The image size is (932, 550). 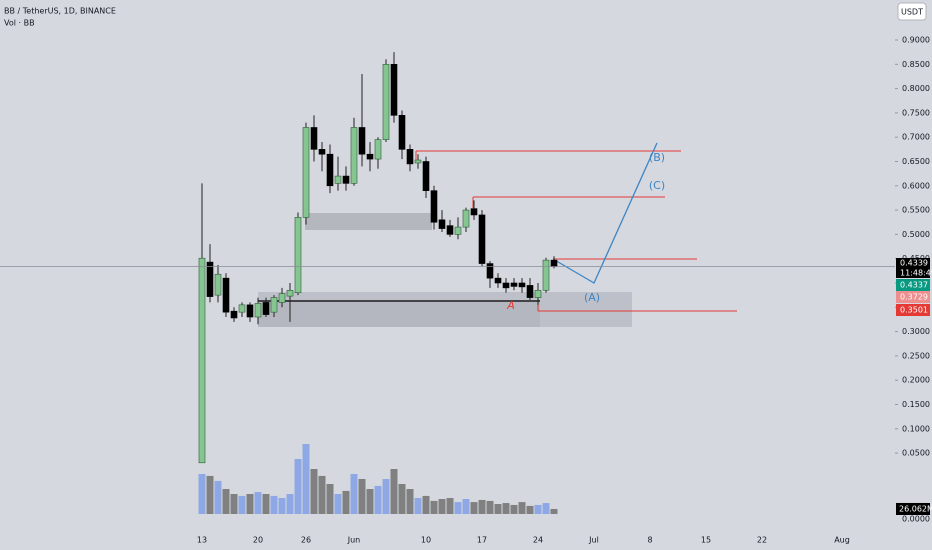 What do you see at coordinates (916, 273) in the screenshot?
I see `countdown-label: 11:48:49` at bounding box center [916, 273].